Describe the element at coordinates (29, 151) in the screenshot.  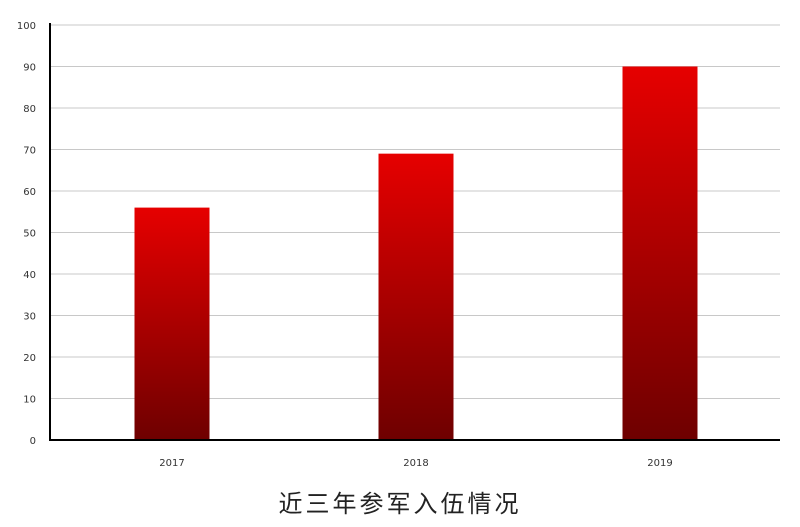
I see `y-tick-label: 70` at that location.